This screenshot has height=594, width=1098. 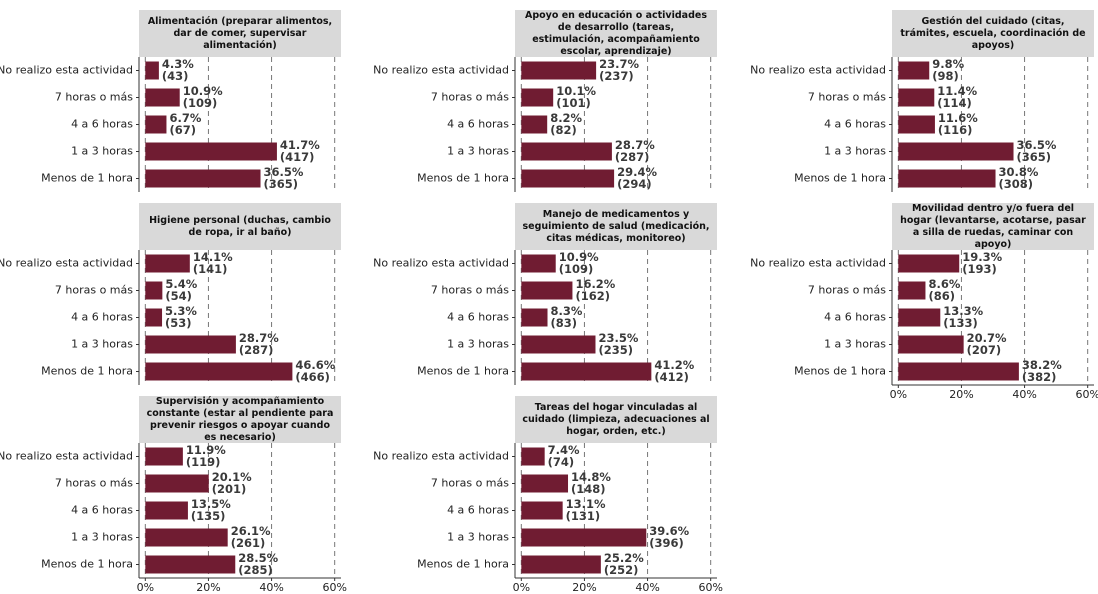 What do you see at coordinates (300, 145) in the screenshot?
I see `value-label: 41.7%` at bounding box center [300, 145].